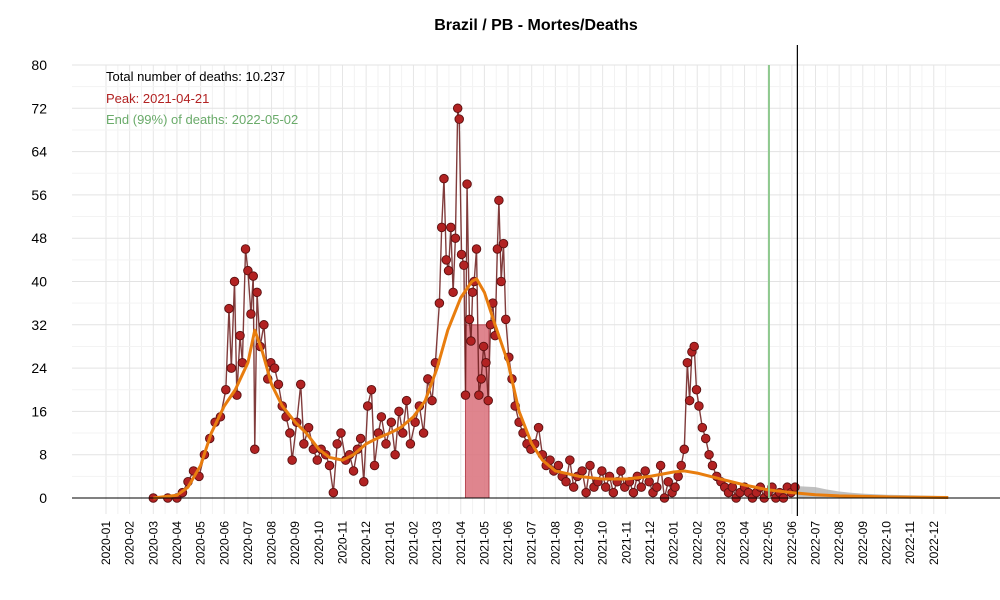  What do you see at coordinates (39, 152) in the screenshot?
I see `y-tick-label: 64` at bounding box center [39, 152].